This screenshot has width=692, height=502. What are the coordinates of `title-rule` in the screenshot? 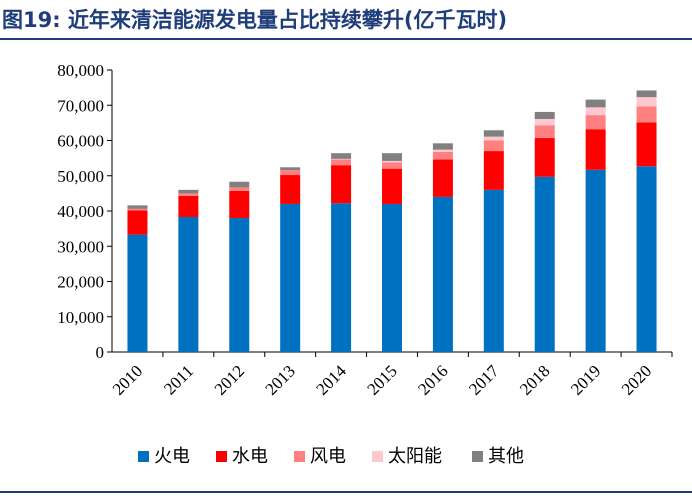 It's located at (346, 39).